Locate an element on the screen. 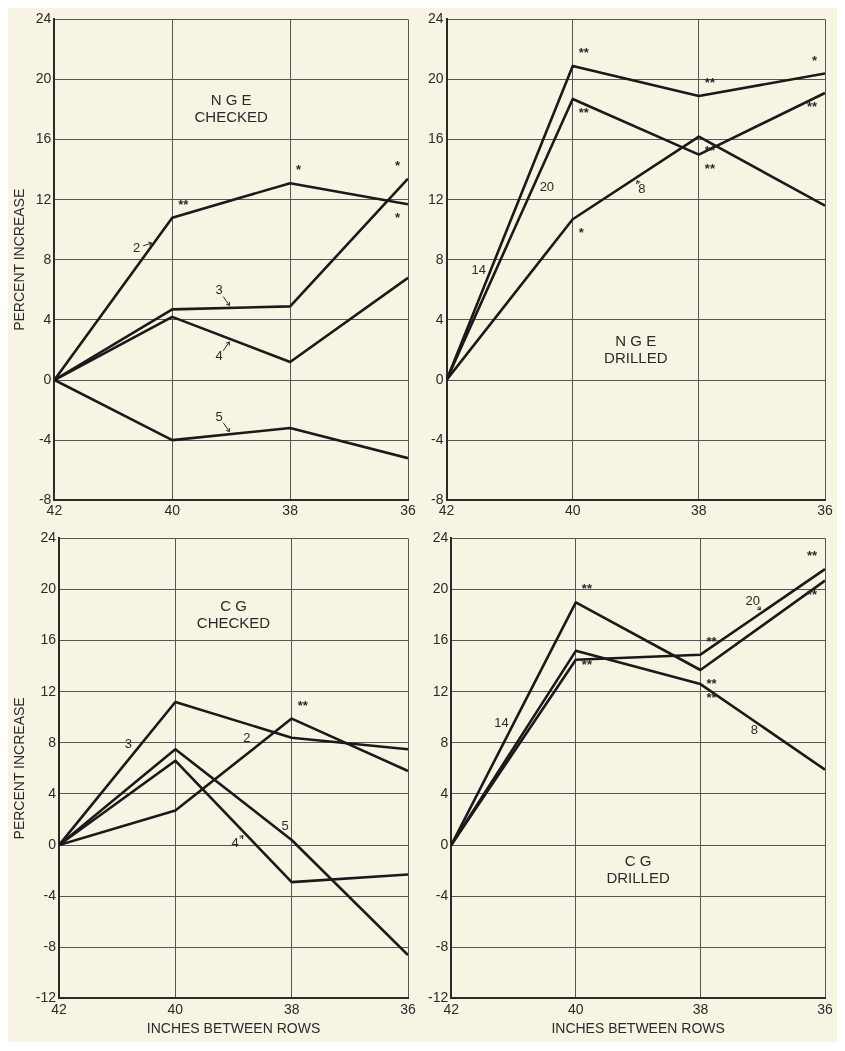 The height and width of the screenshot is (1051, 845). series-label: 2 is located at coordinates (247, 737).